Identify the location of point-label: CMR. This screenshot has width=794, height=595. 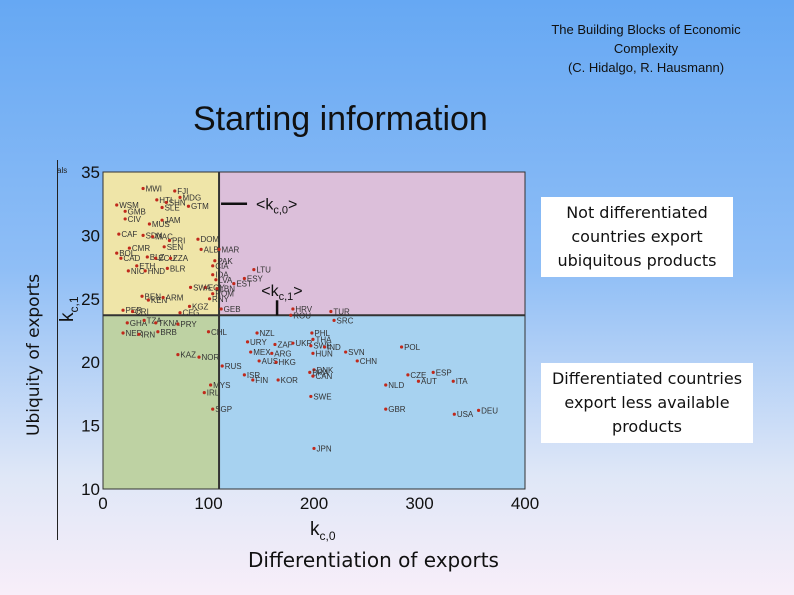
(141, 248).